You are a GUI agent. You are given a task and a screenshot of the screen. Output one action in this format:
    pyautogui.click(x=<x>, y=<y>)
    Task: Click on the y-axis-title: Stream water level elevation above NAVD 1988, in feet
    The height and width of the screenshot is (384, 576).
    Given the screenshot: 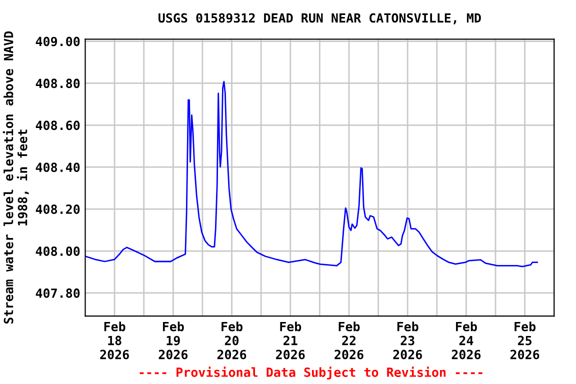 What is the action you would take?
    pyautogui.click(x=15, y=177)
    